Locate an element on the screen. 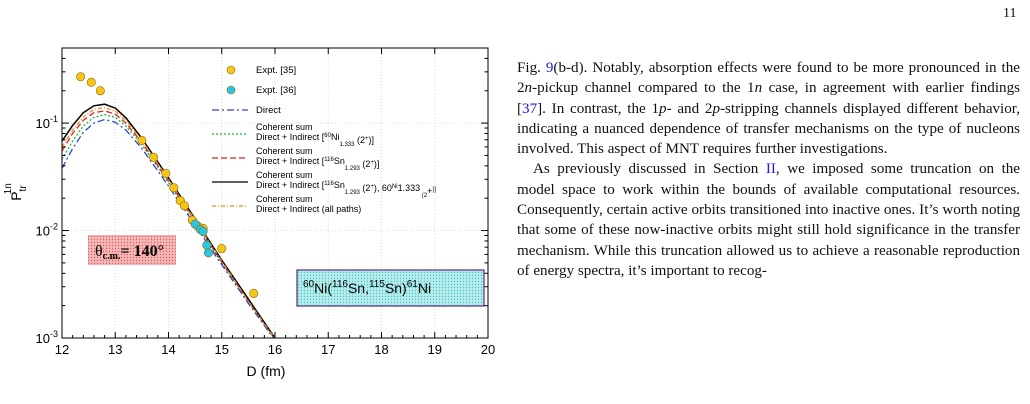 The image size is (1030, 404). x-tick-label: 13 is located at coordinates (115, 349).